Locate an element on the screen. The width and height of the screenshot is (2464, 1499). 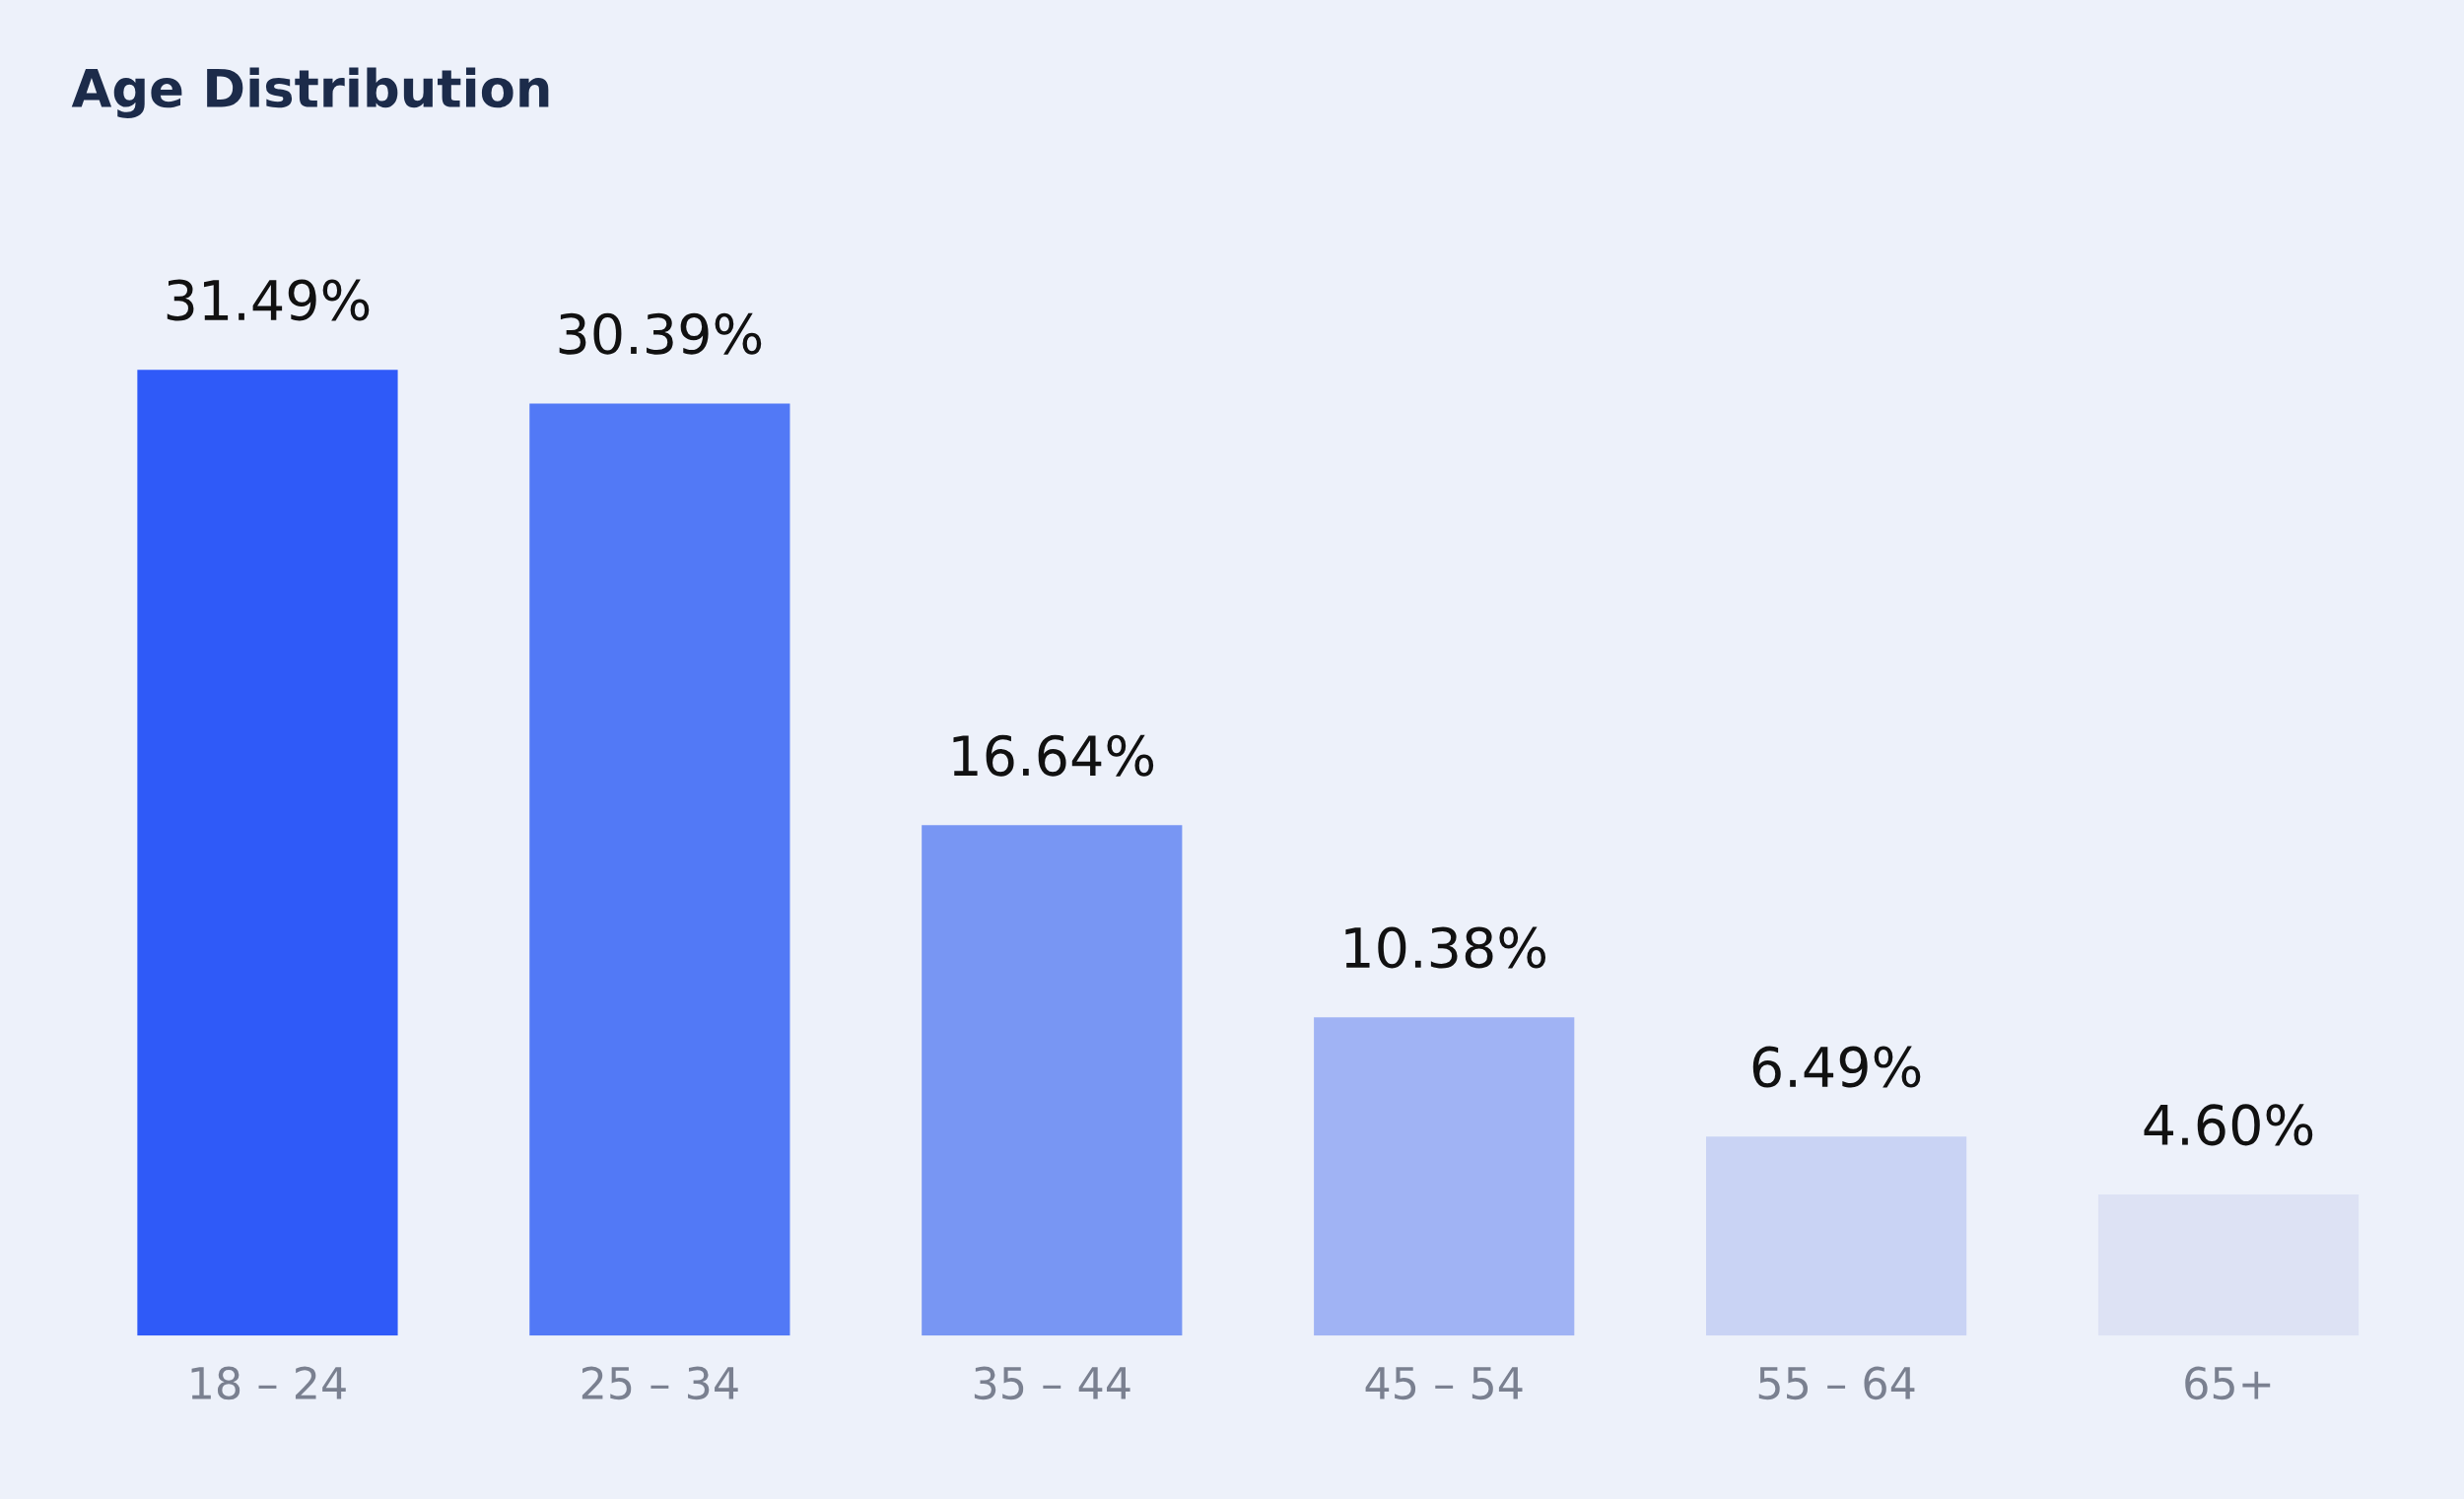
data-label: 31.49% is located at coordinates (268, 300).